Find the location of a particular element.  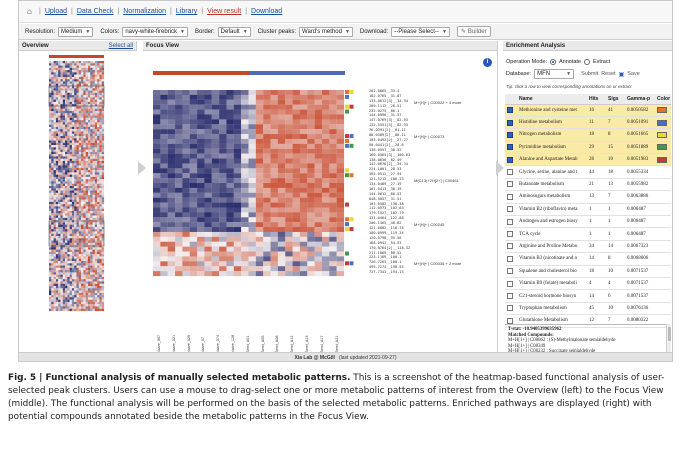

row-label: 134.0489__27.19 is located at coordinates (385, 184).